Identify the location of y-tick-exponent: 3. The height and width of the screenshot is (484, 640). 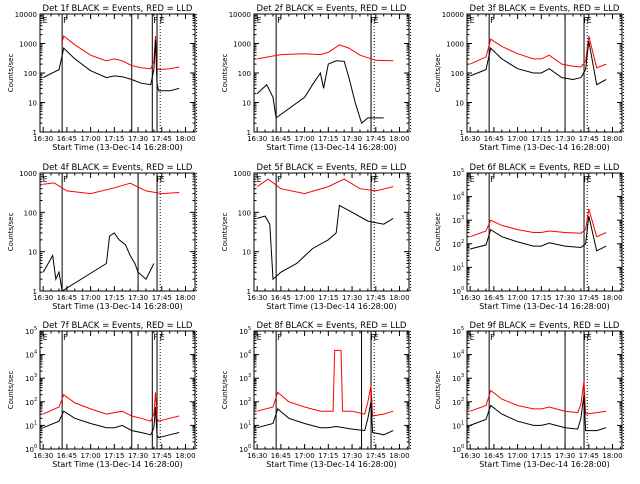
(462, 376).